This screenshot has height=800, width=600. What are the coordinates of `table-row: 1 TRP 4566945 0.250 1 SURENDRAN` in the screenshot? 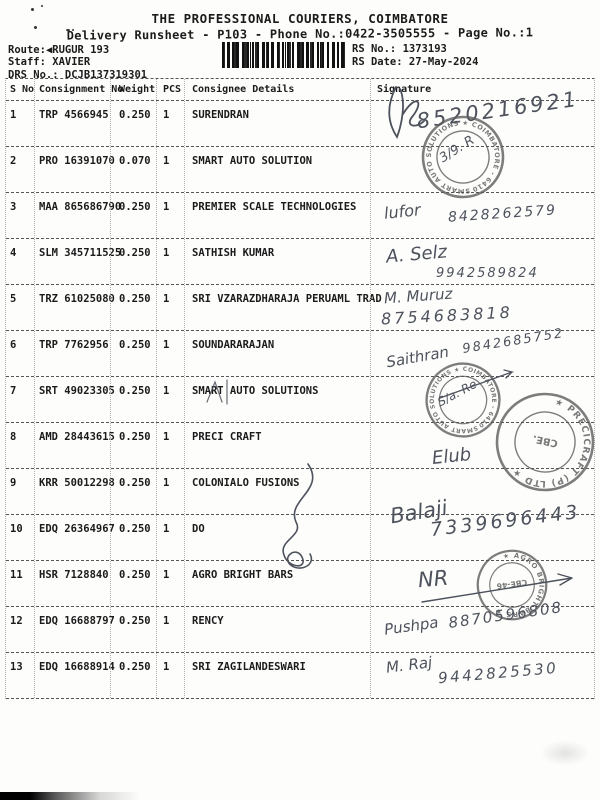 It's located at (300, 124).